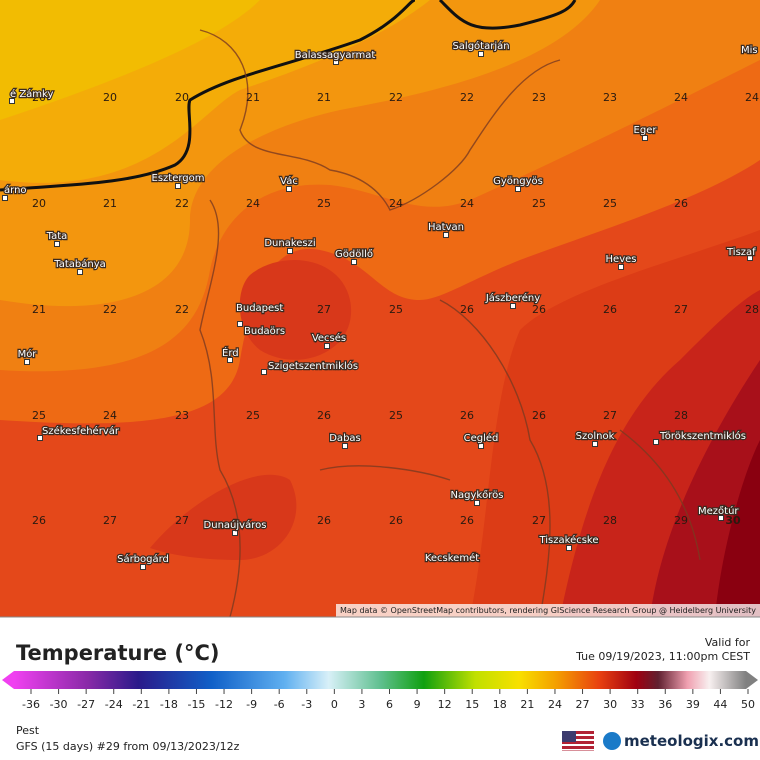 The height and width of the screenshot is (760, 760). Describe the element at coordinates (57, 236) in the screenshot. I see `city-label: Tata` at that location.